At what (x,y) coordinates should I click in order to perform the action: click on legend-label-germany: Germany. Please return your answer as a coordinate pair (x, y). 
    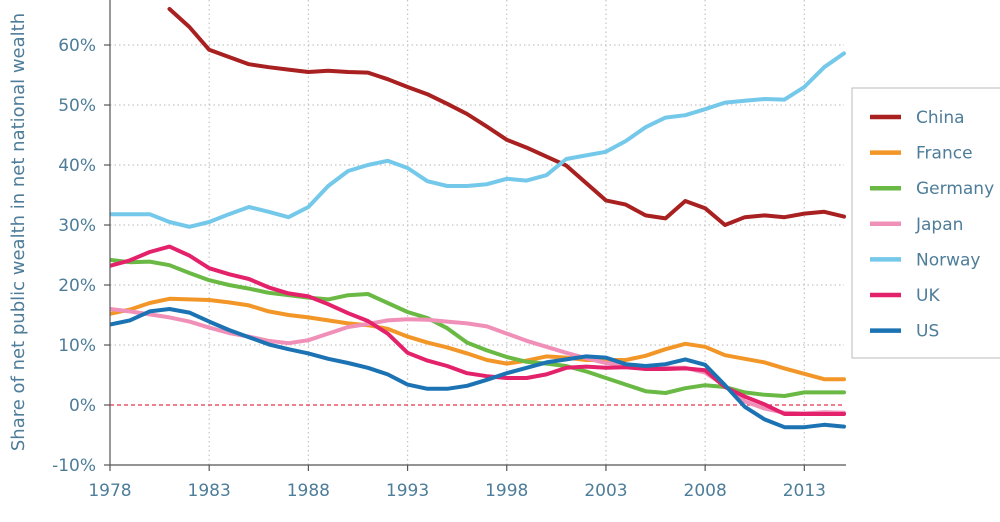
    Looking at the image, I should click on (955, 189).